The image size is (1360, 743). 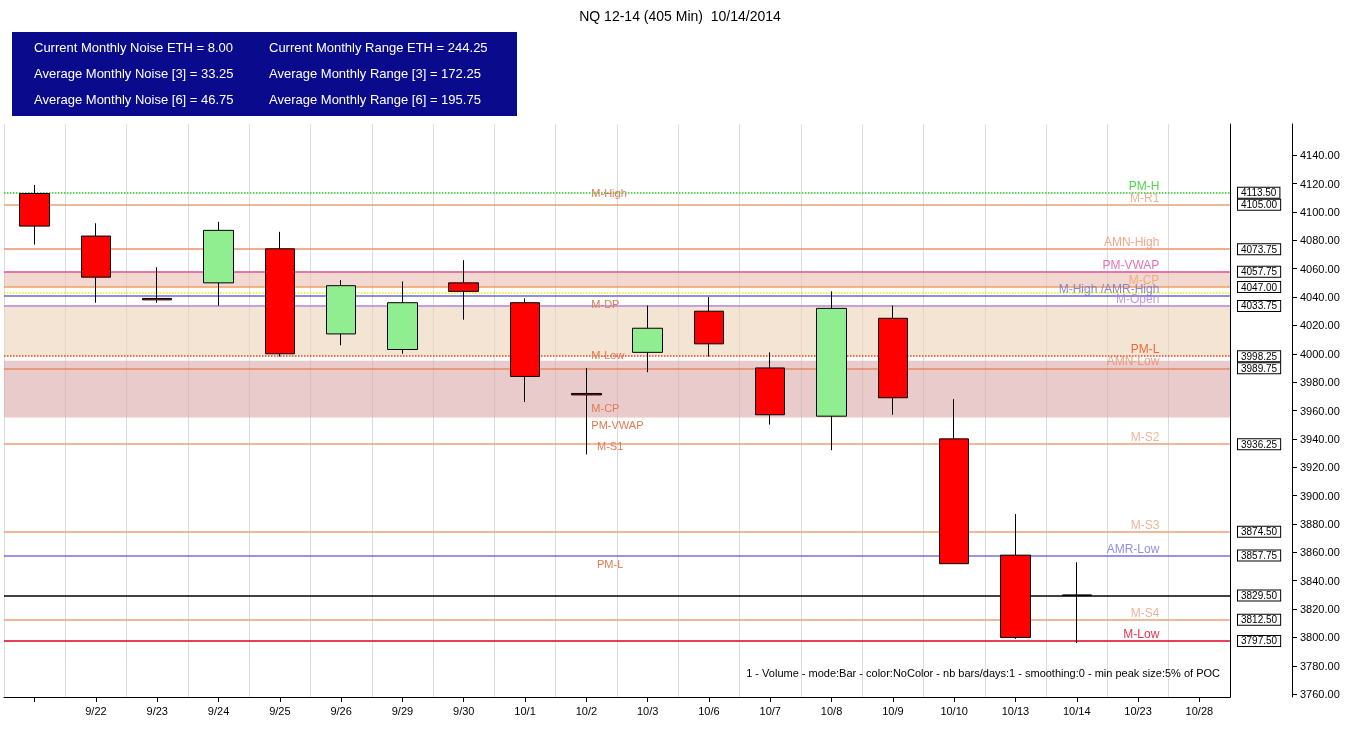 What do you see at coordinates (1076, 710) in the screenshot?
I see `x-tick-label: 10/14` at bounding box center [1076, 710].